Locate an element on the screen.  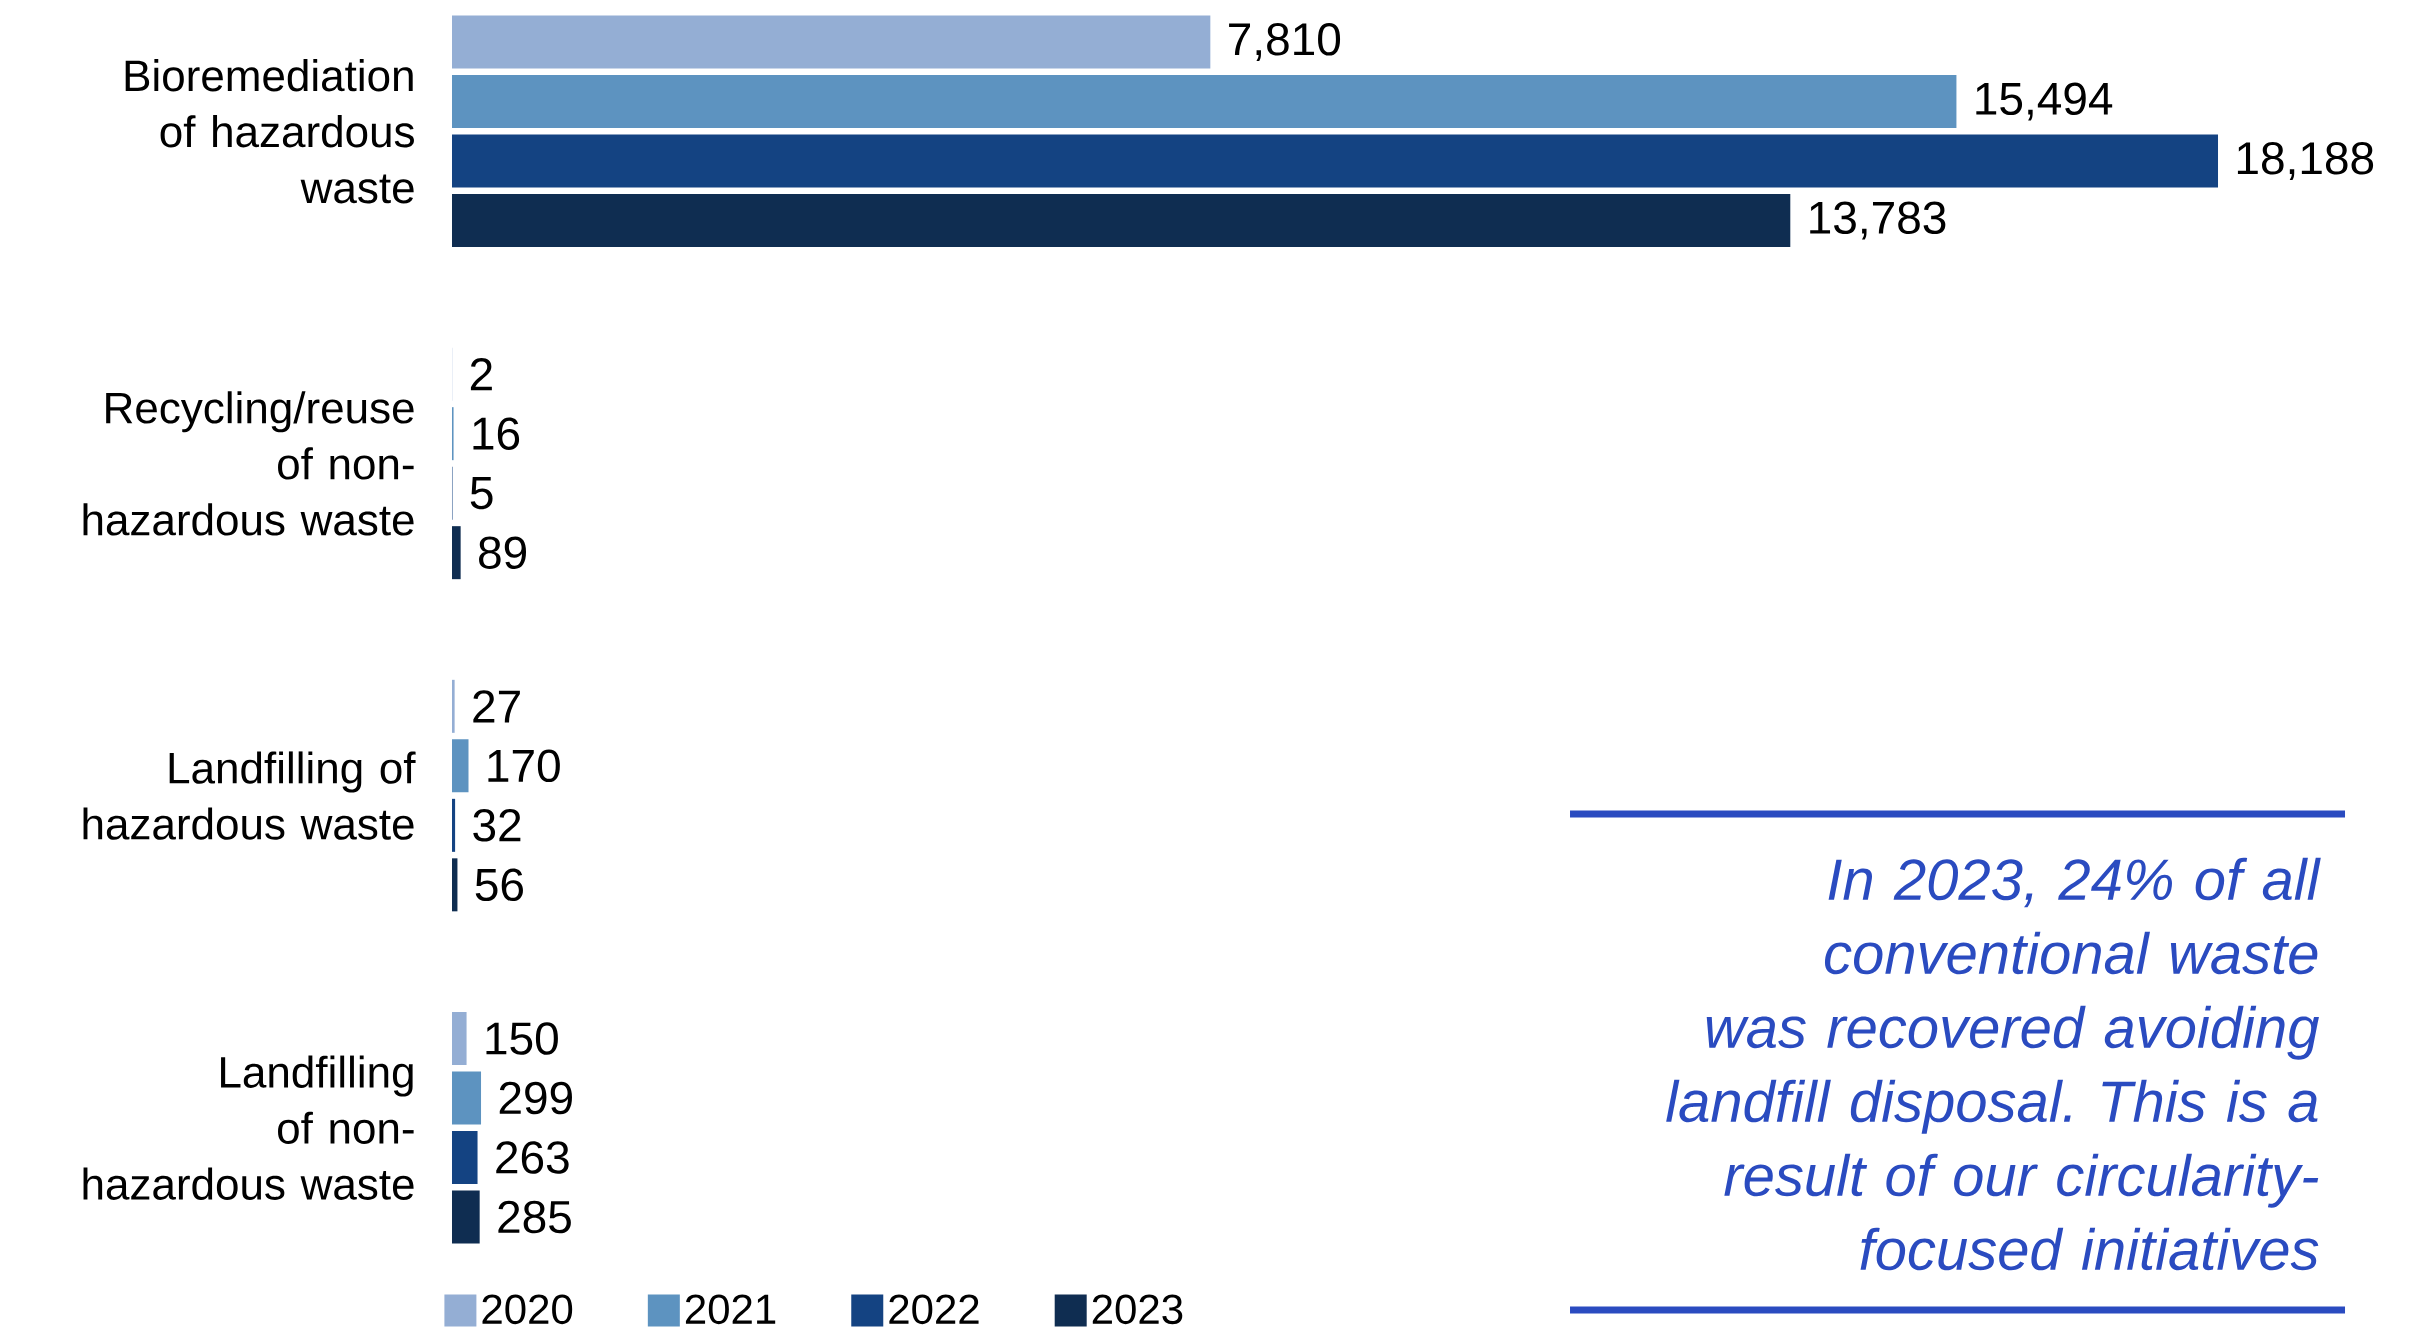
annotation: In 2023, 24% of all conventional waste was recovered avoiding landfill disposal. This is a result of our circularity-focused initiatives is located at coordinates (1993, 1064).